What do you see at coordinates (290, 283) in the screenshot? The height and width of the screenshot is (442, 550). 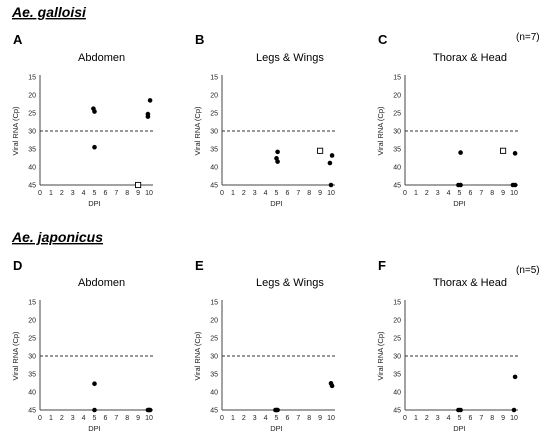 I see `panel-title-e: Legs & Wings` at bounding box center [290, 283].